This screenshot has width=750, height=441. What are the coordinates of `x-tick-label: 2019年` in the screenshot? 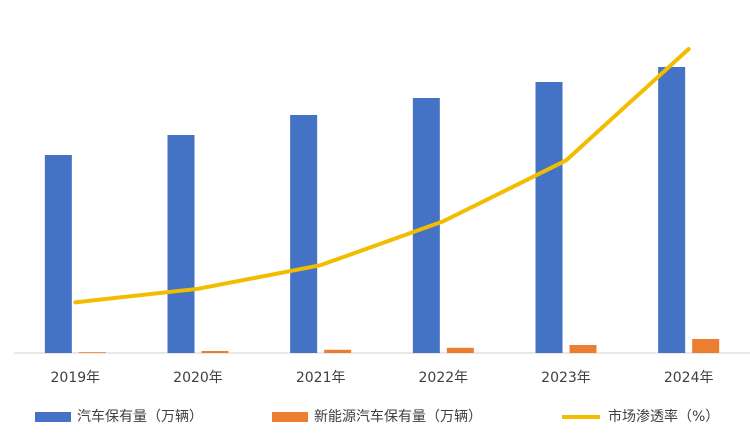 It's located at (76, 378).